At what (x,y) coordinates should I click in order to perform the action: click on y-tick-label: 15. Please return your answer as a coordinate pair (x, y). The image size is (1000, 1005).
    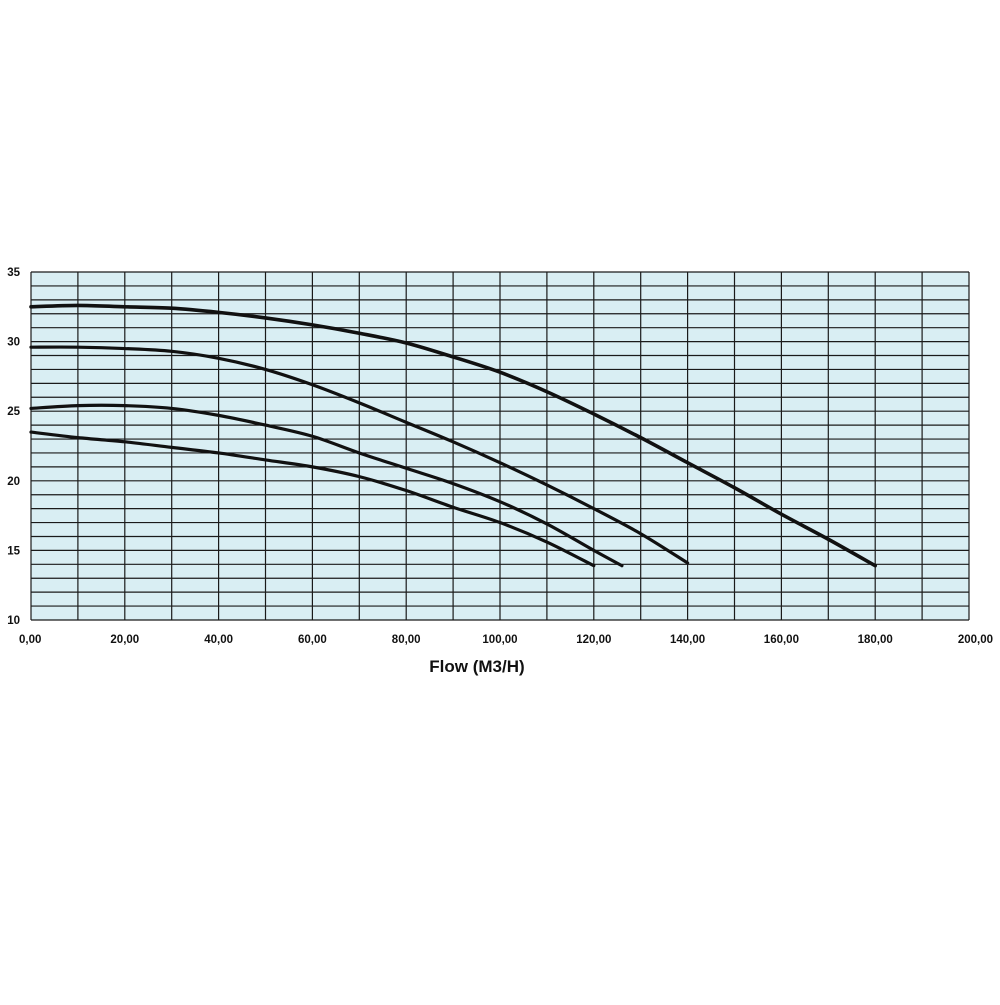
    Looking at the image, I should click on (13, 551).